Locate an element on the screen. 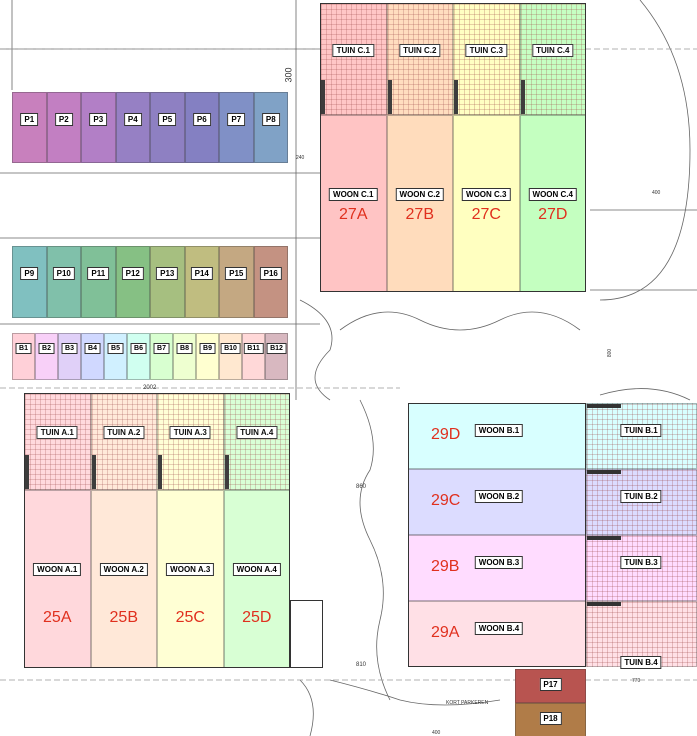  space-label: B4 is located at coordinates (92, 348).